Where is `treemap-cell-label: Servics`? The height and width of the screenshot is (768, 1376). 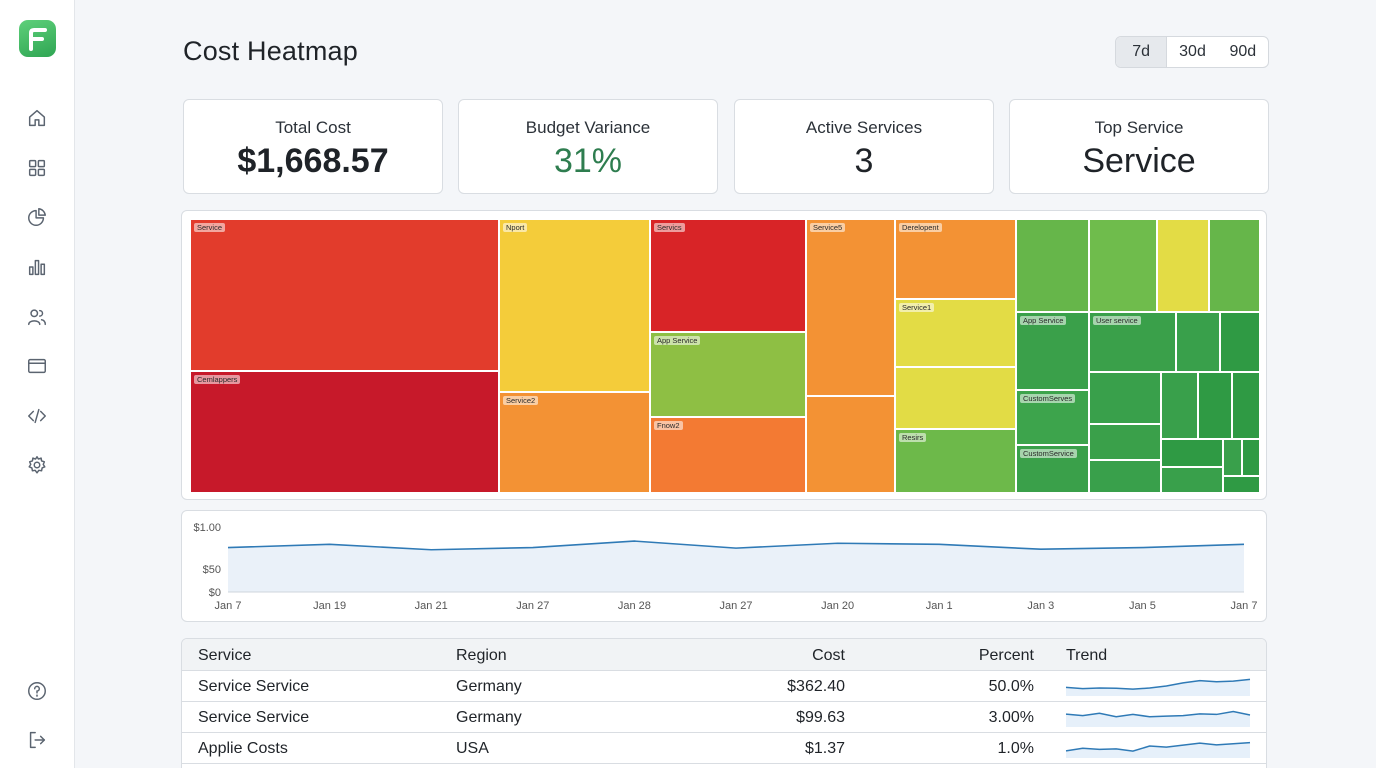 treemap-cell-label: Servics is located at coordinates (669, 227).